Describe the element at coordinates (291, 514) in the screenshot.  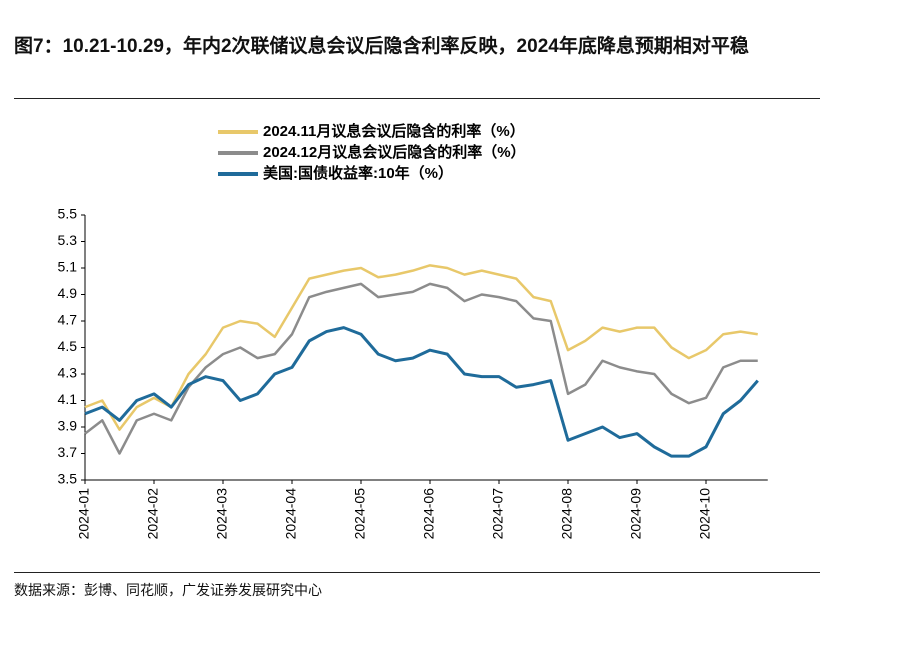
I see `x-tick-label: 2024-04` at that location.